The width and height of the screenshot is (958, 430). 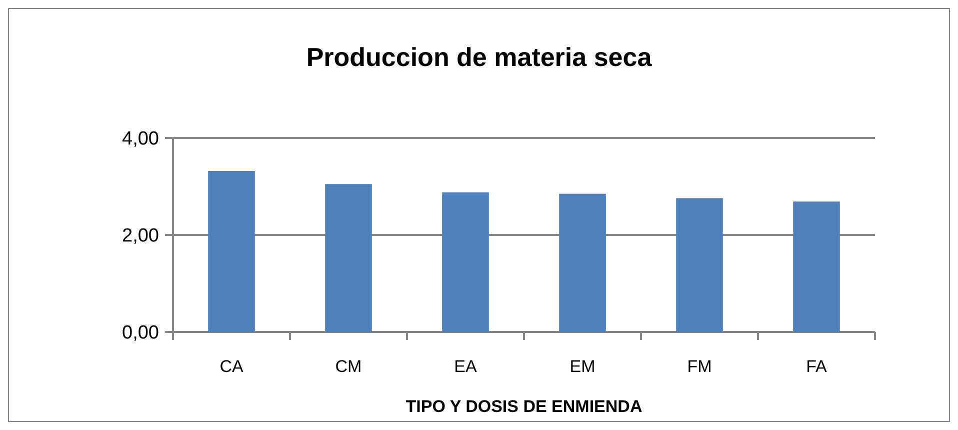 What do you see at coordinates (140, 139) in the screenshot?
I see `y-tick-label: 4,00` at bounding box center [140, 139].